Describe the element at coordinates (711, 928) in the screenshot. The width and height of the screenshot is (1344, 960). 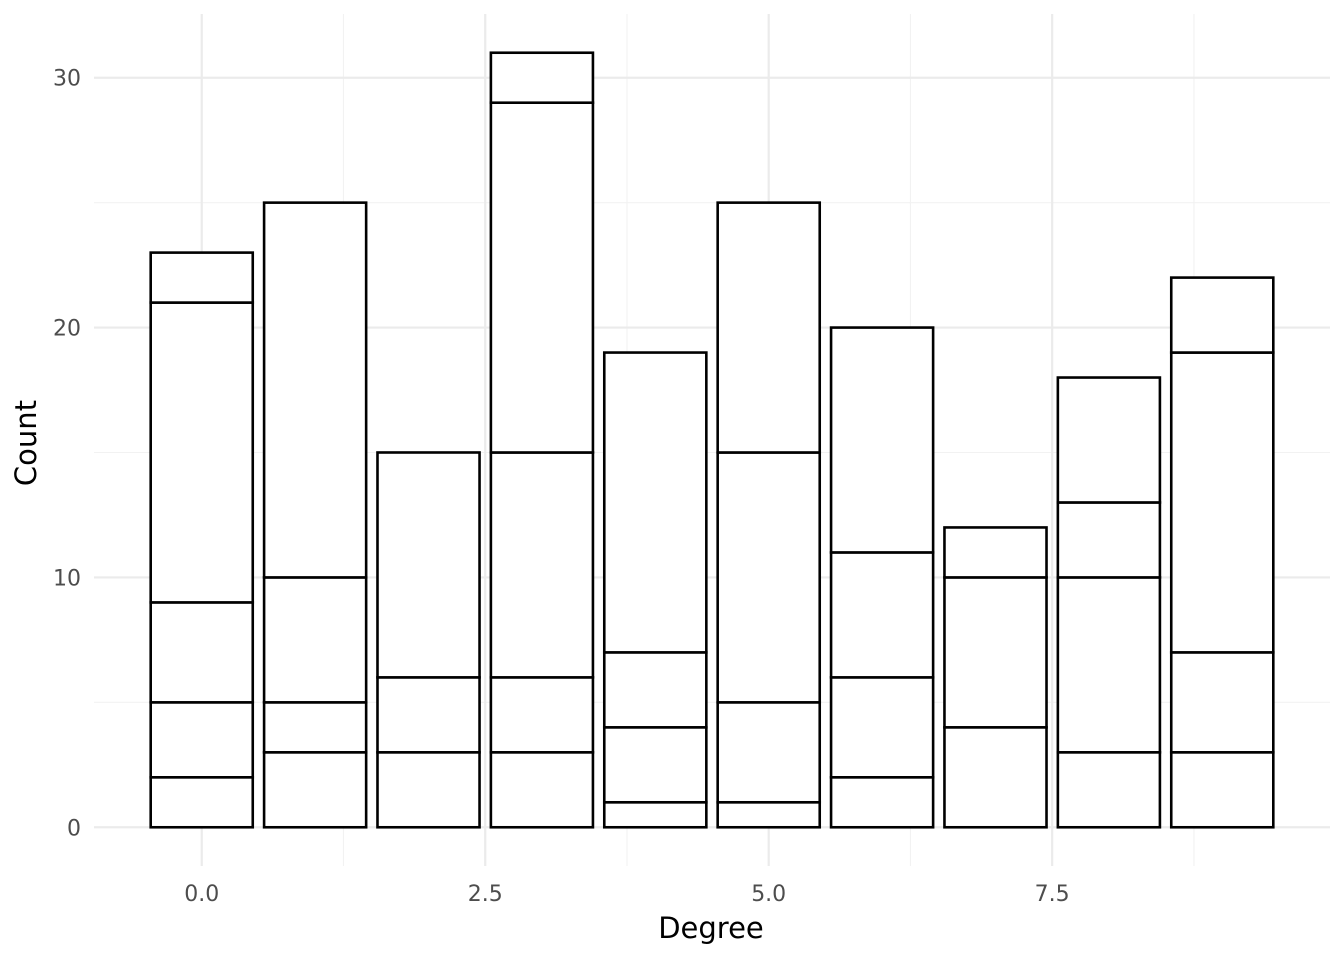
I see `x-axis-title: Degree` at that location.